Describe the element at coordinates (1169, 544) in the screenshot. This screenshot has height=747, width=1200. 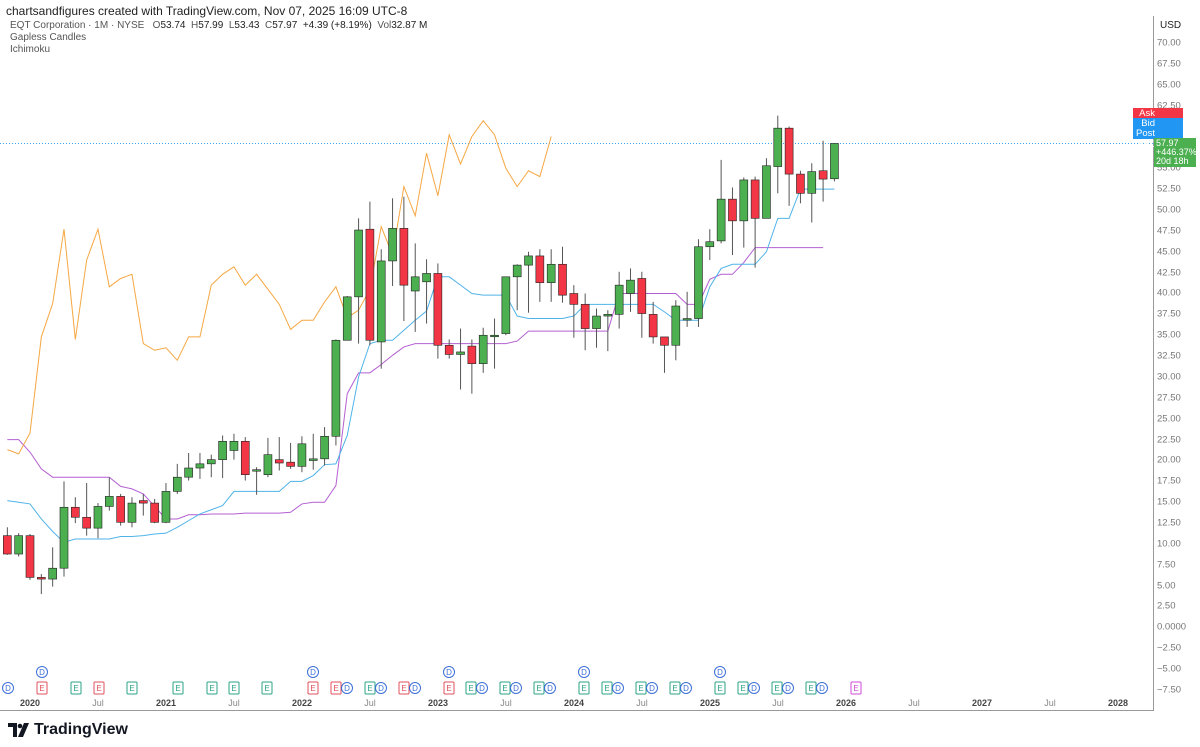
I see `price-tick: 10.00` at that location.